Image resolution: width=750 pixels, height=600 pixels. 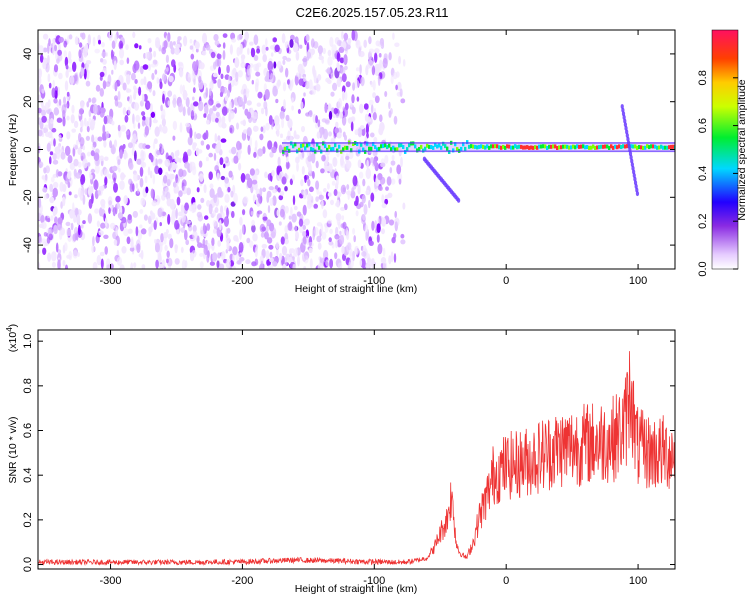 What do you see at coordinates (28, 564) in the screenshot?
I see `y-tick-label: 0.0` at bounding box center [28, 564].